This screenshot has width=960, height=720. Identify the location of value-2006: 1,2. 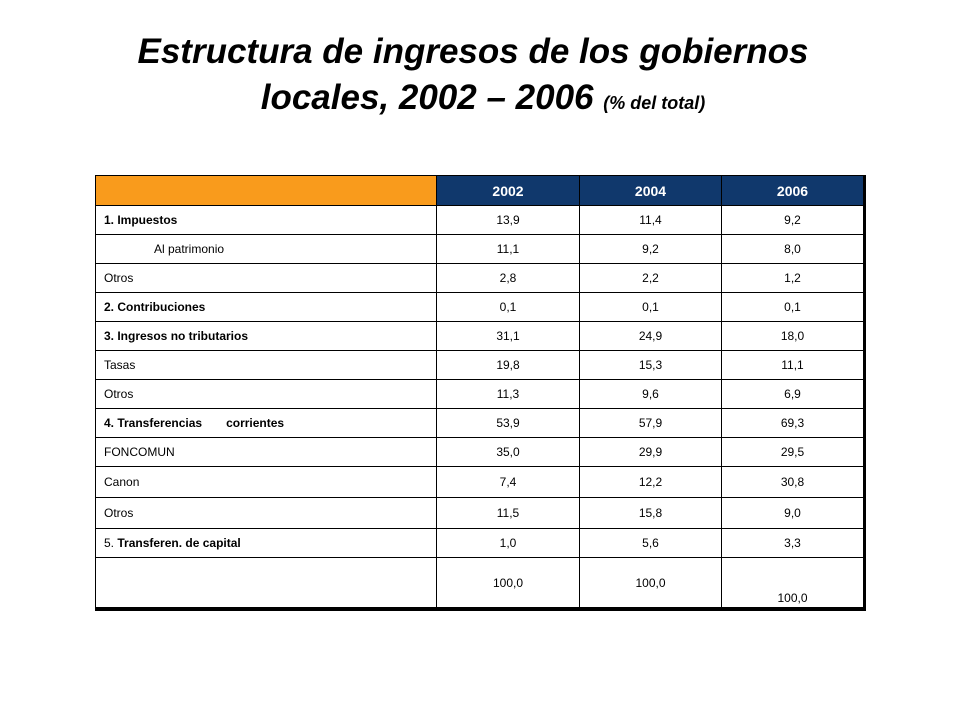
(792, 278).